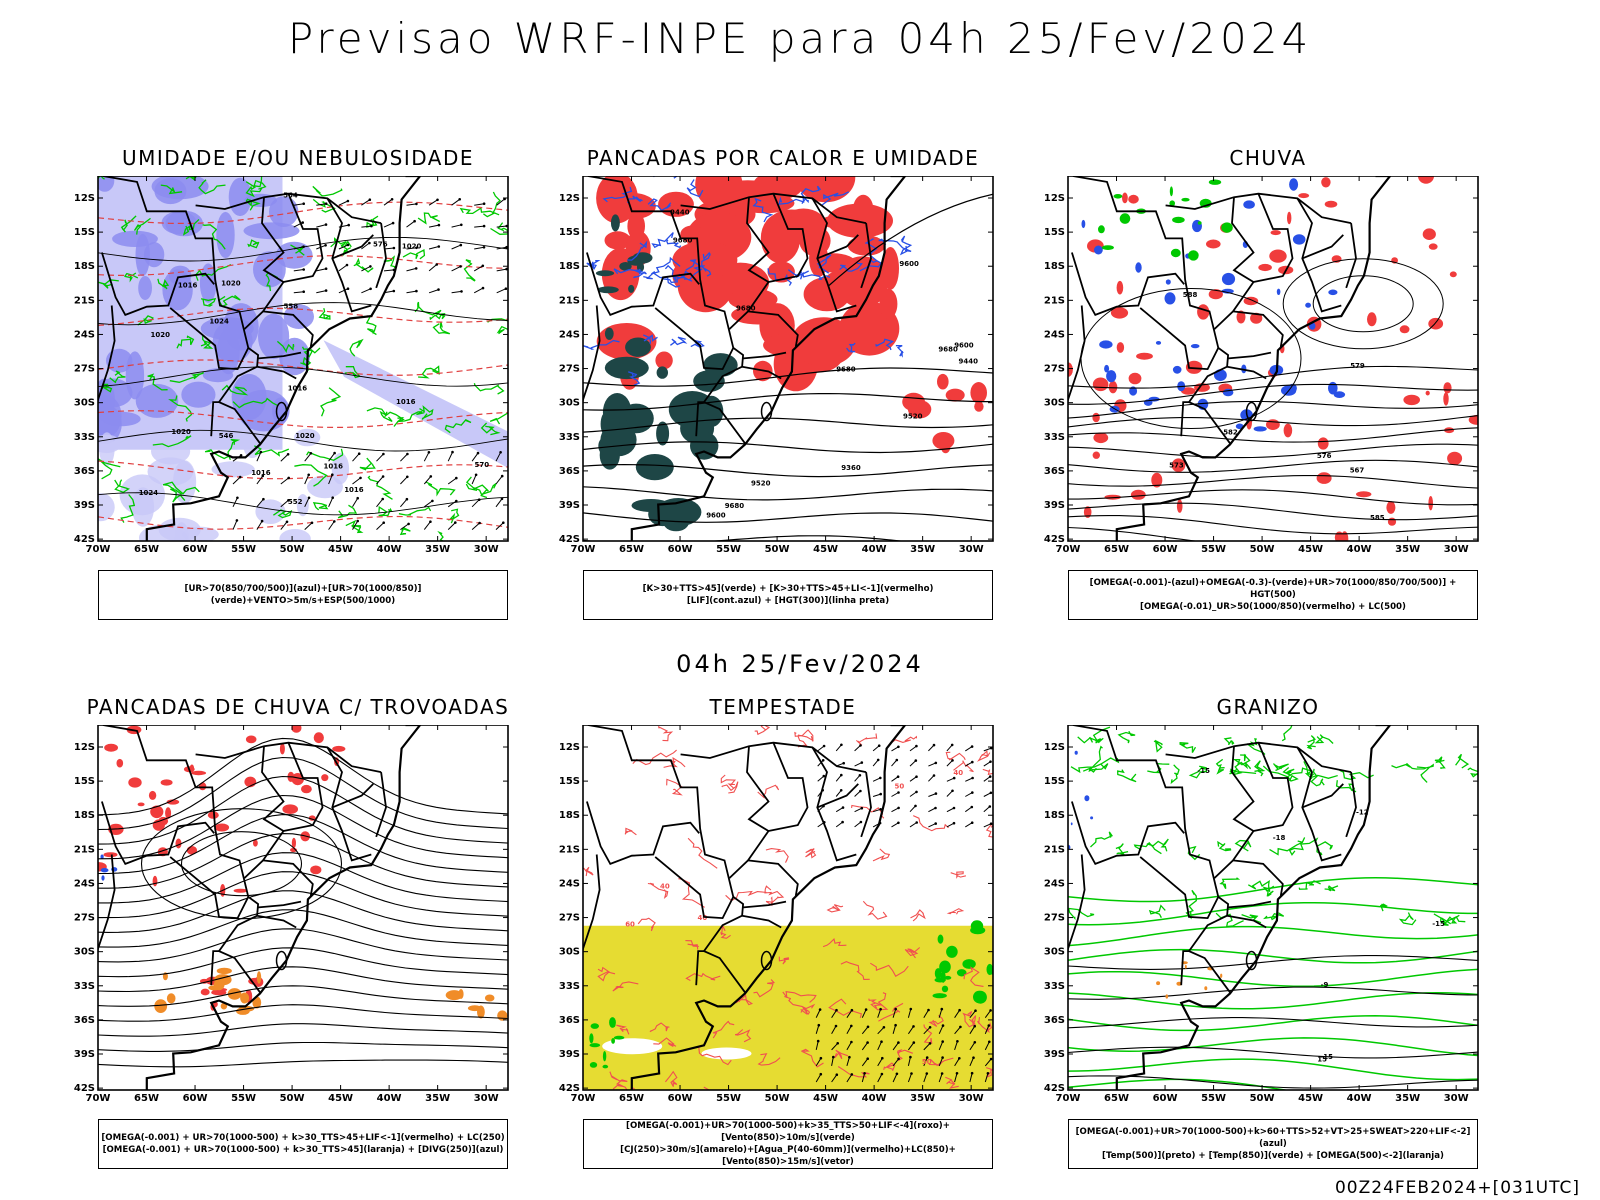 Image resolution: width=1600 pixels, height=1200 pixels. What do you see at coordinates (412, 246) in the screenshot?
I see `contour-label: 1020` at bounding box center [412, 246].